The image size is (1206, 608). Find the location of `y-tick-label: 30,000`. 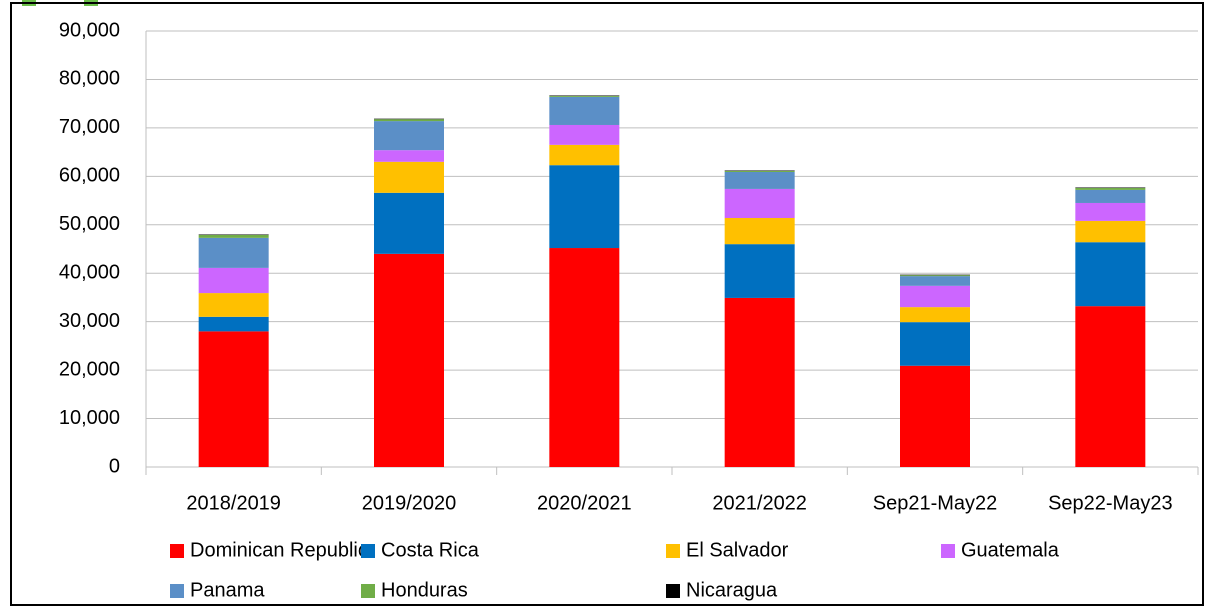

y-tick-label: 30,000 is located at coordinates (89, 321).